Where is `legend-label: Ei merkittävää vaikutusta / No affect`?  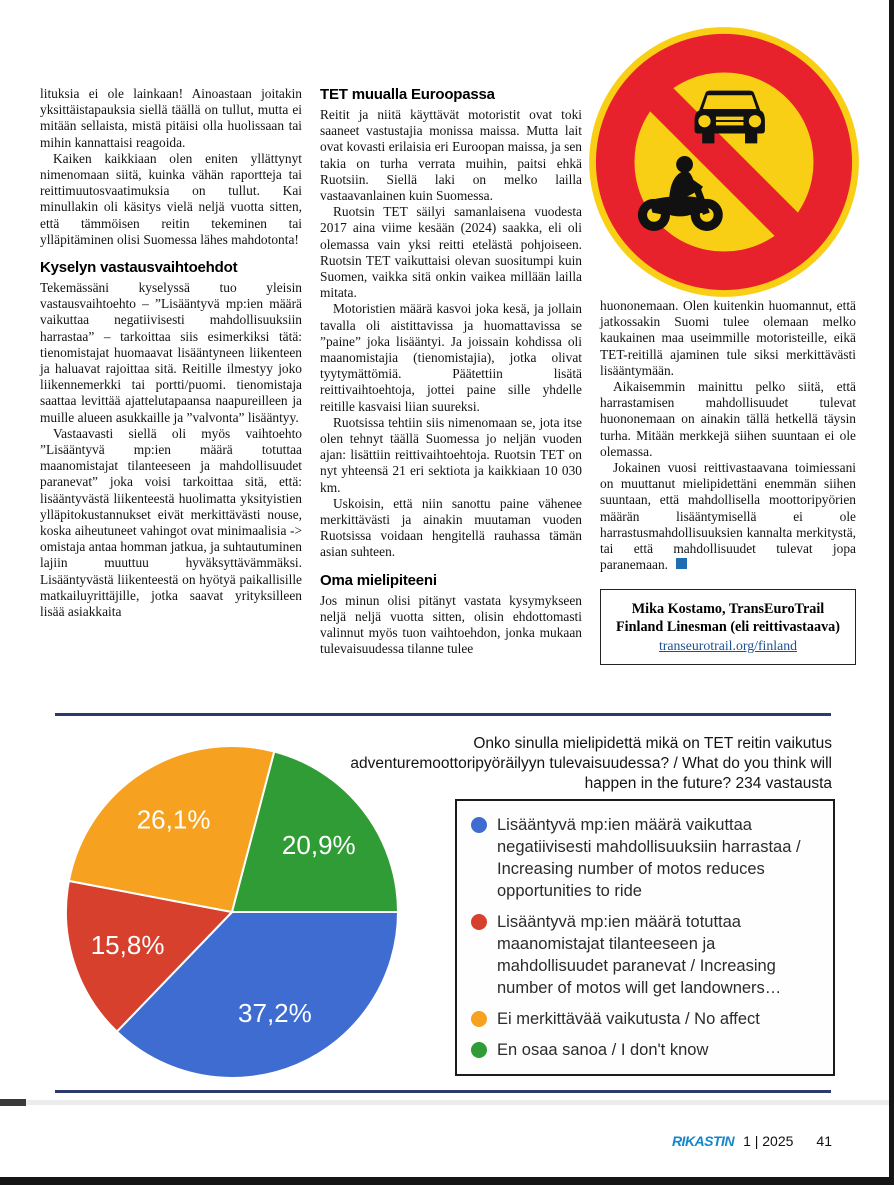
legend-label: Ei merkittävää vaikutusta / No affect is located at coordinates (628, 1019).